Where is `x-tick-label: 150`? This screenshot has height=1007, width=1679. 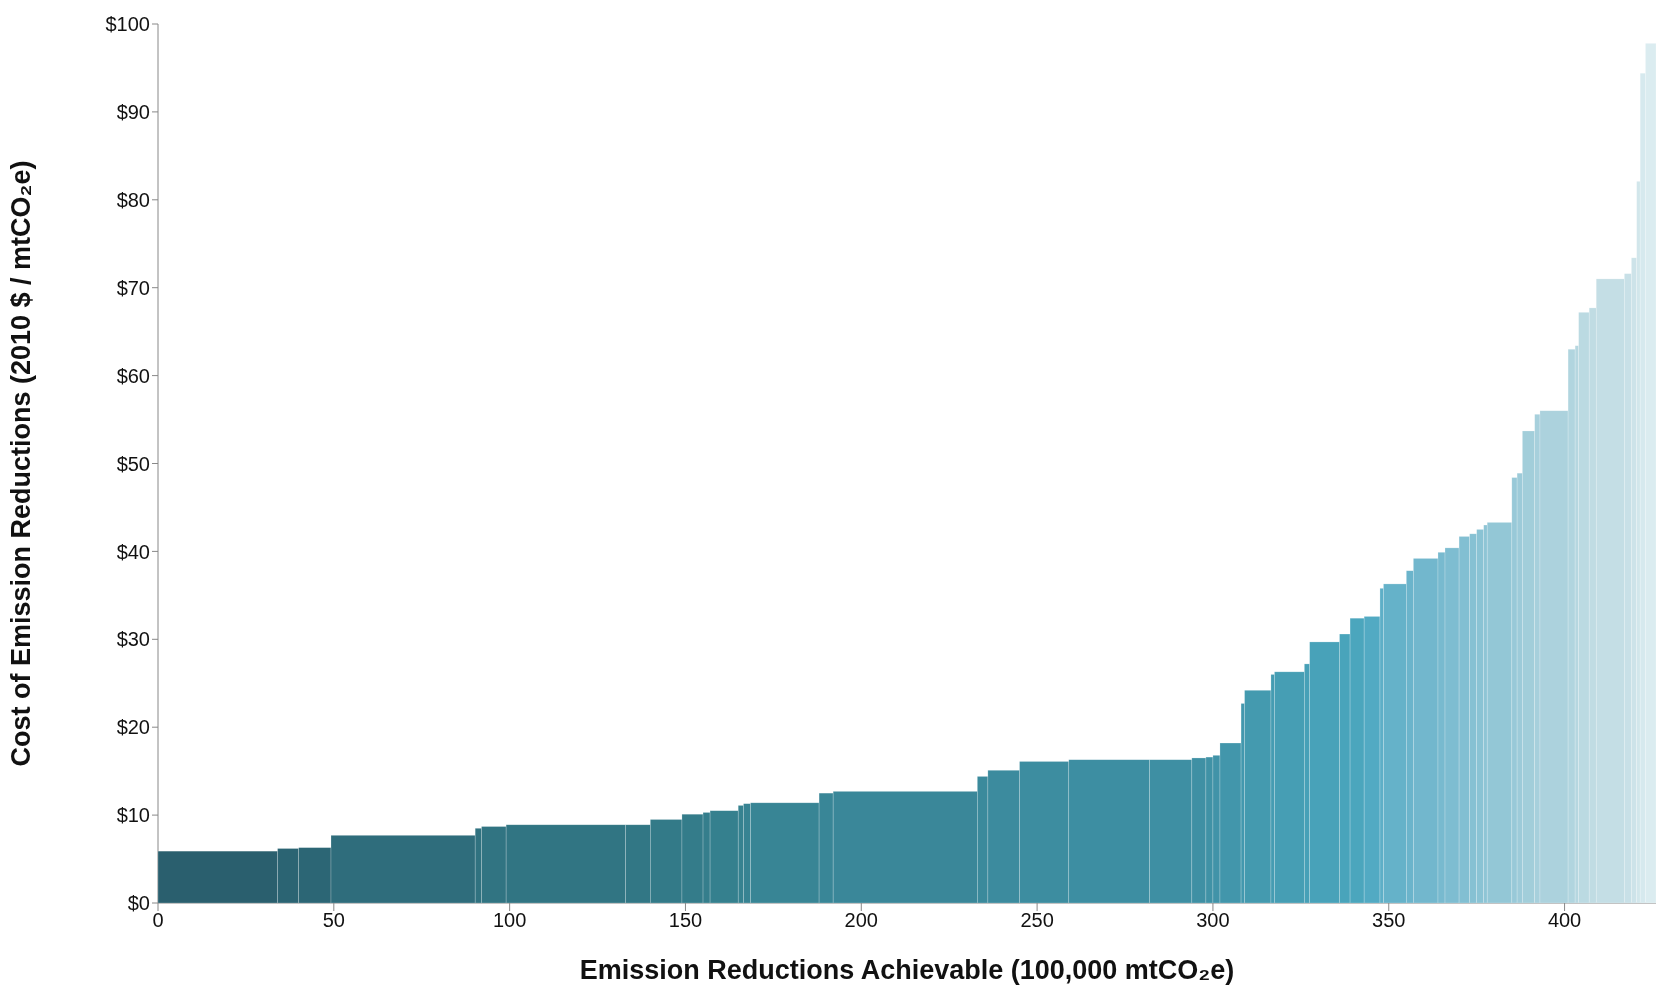
x-tick-label: 150 is located at coordinates (685, 920).